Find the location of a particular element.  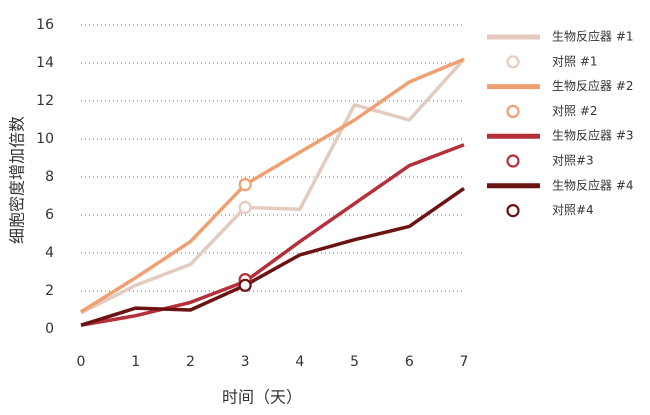

x-tick-label: 7 is located at coordinates (464, 362).